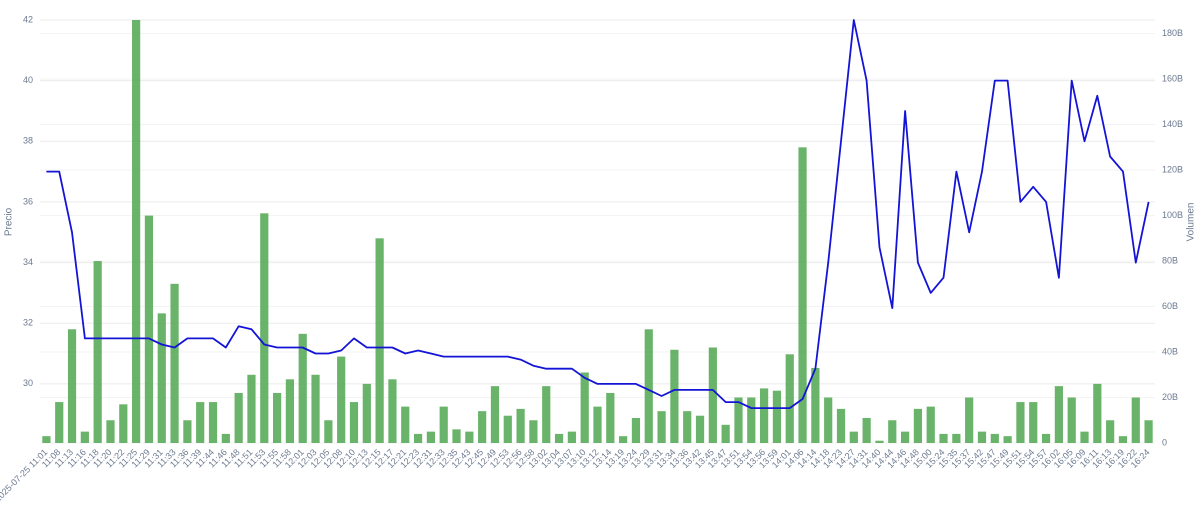 This screenshot has height=508, width=1199. I want to click on y2-tick-label: 60B, so click(1170, 306).